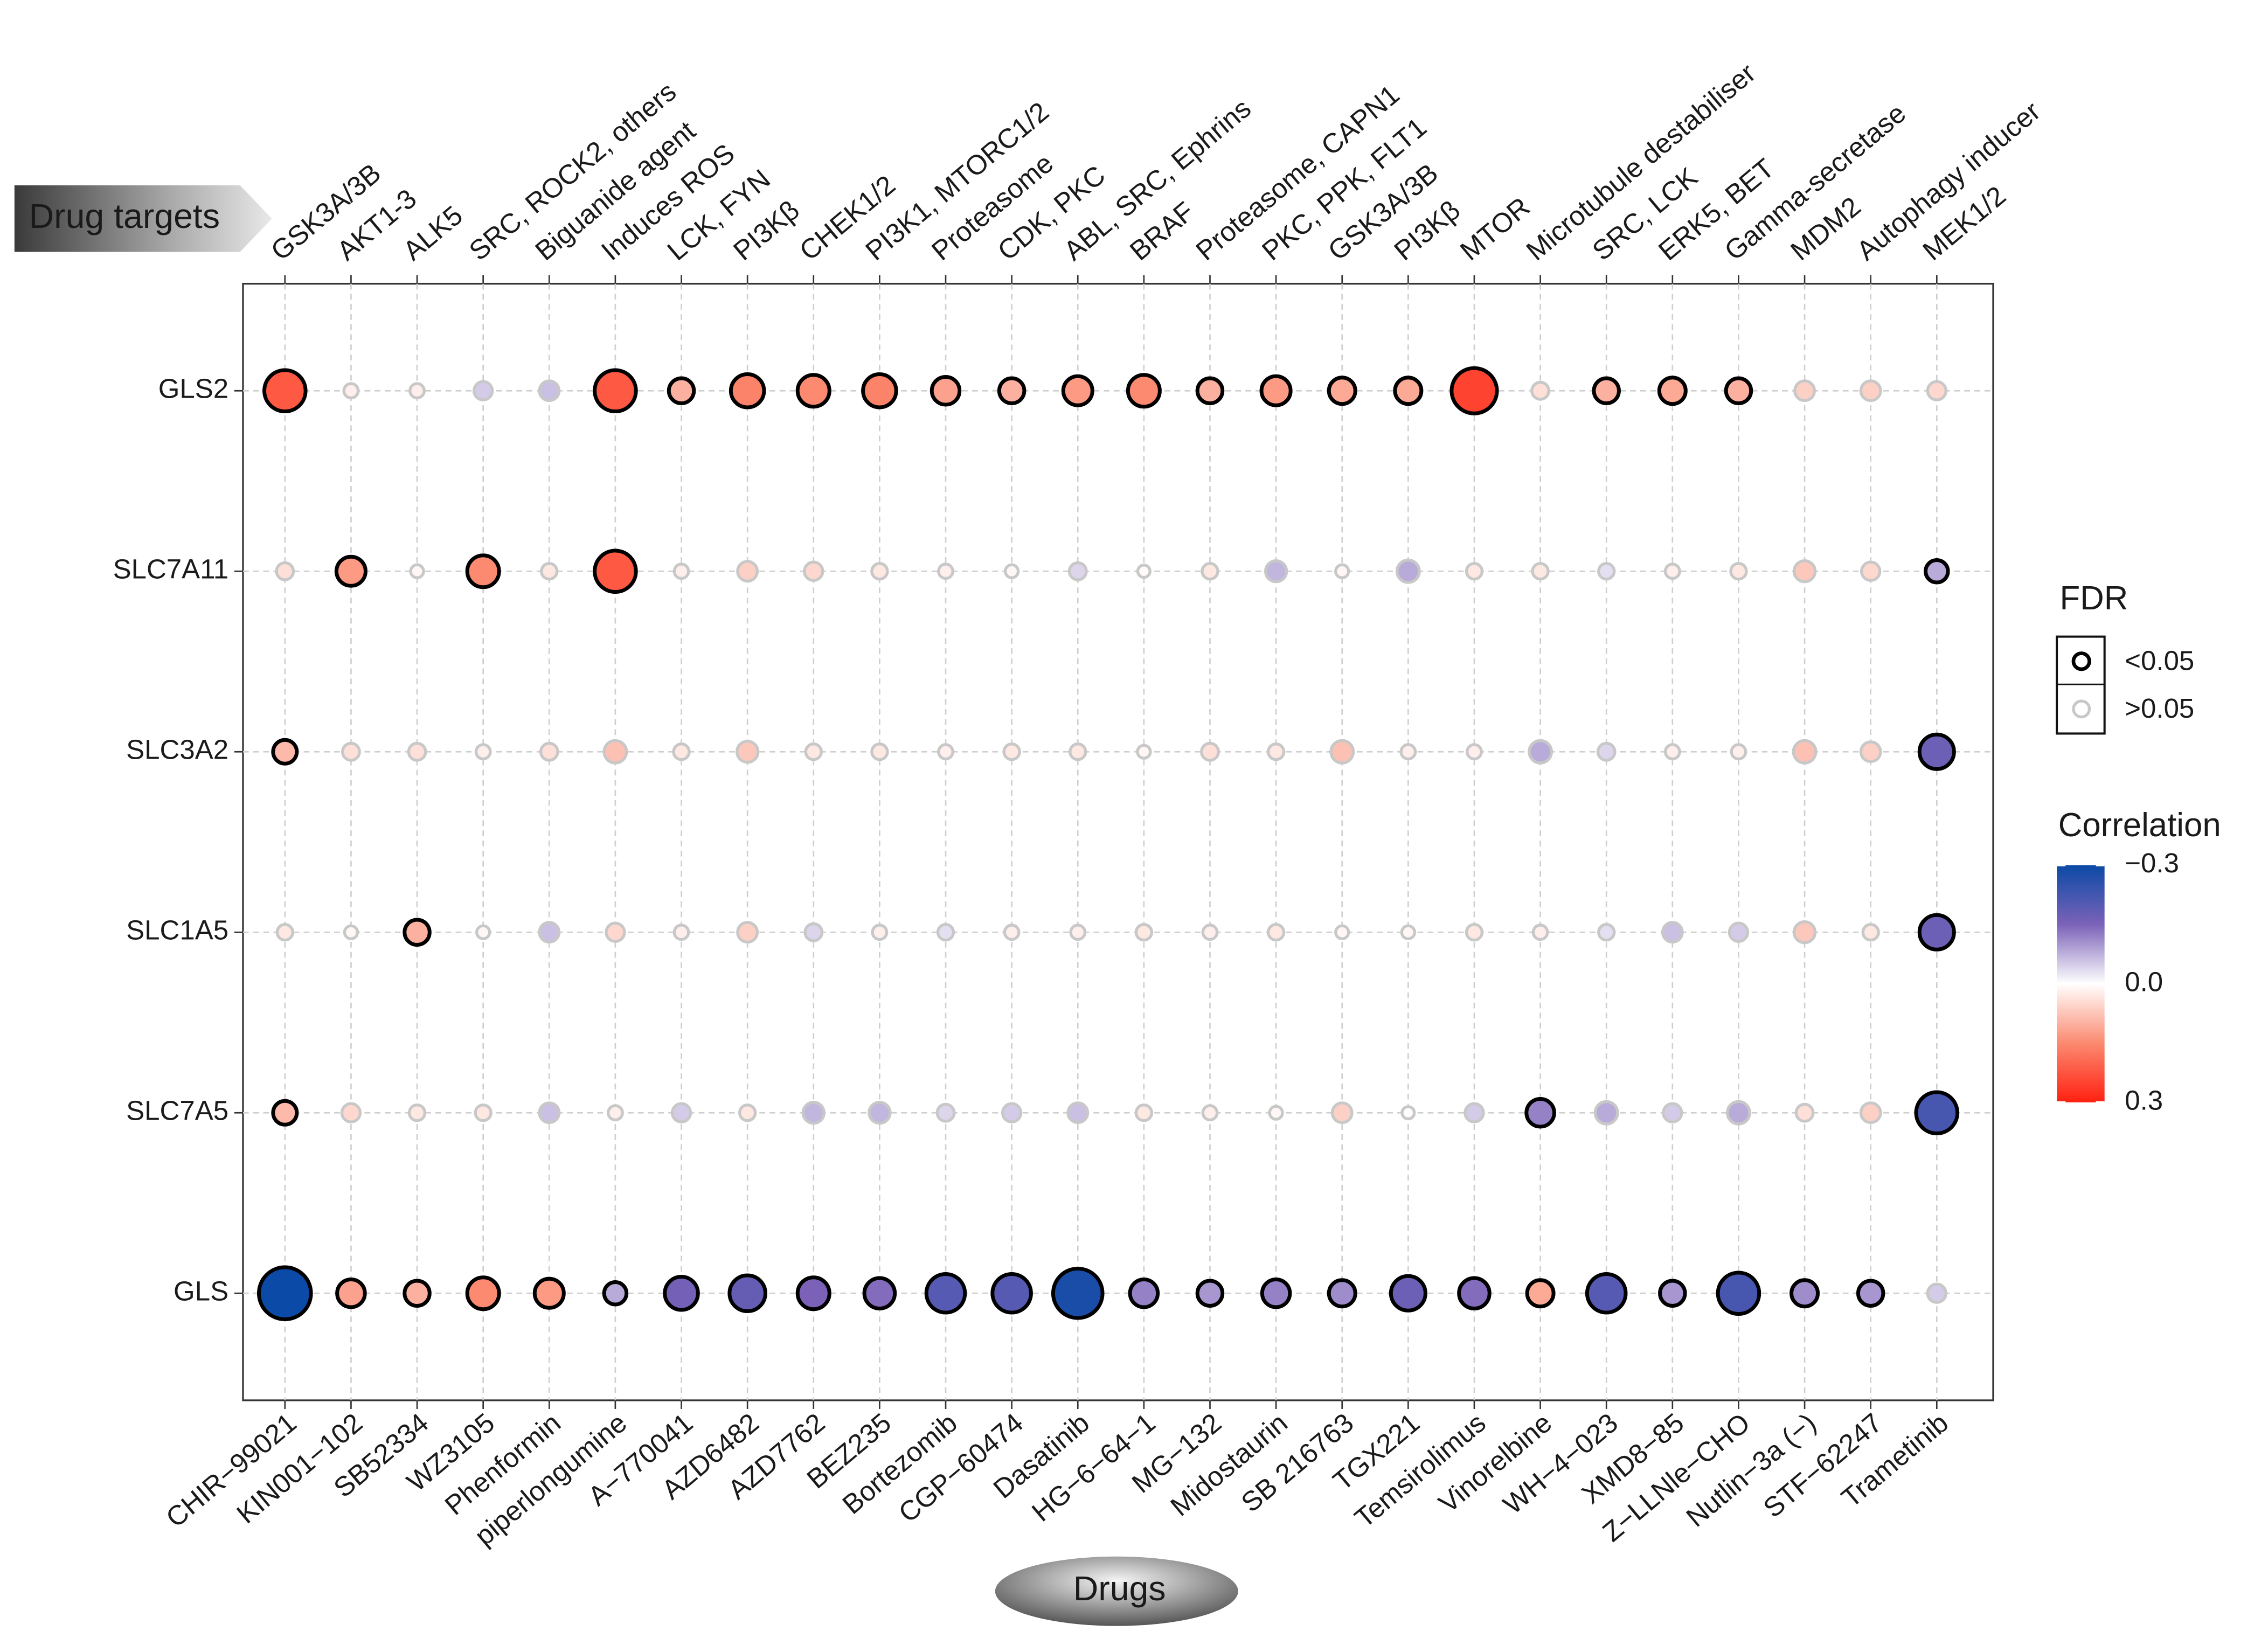 The height and width of the screenshot is (1645, 2268). Describe the element at coordinates (2159, 660) in the screenshot. I see `fdr-legend-label: <0.05` at that location.